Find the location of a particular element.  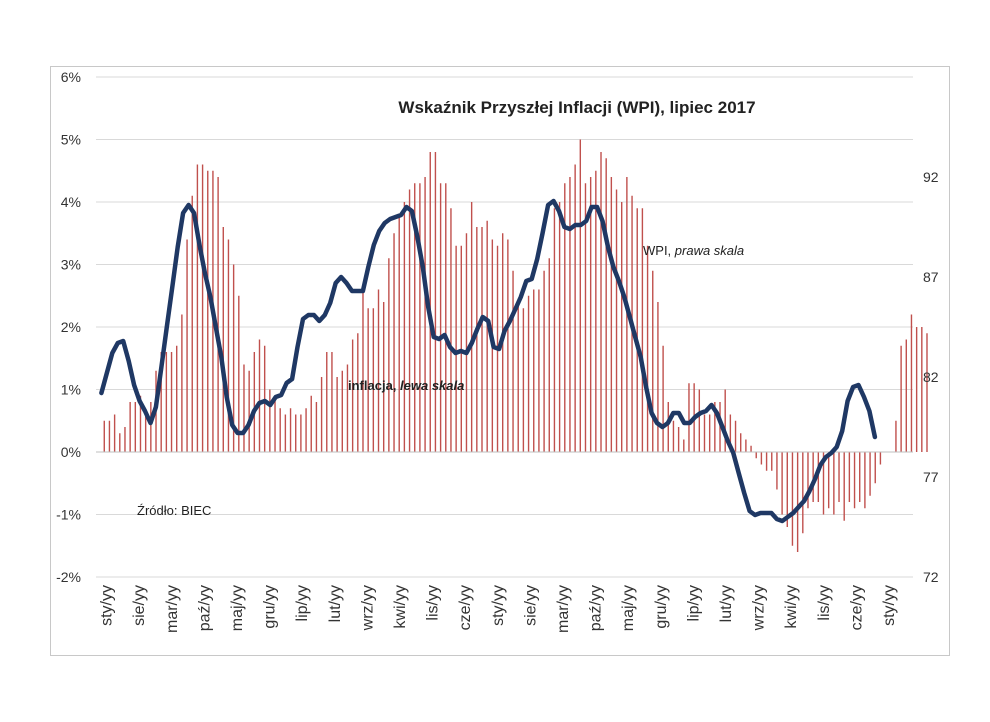

left-tick-label: 4% is located at coordinates (71, 202).